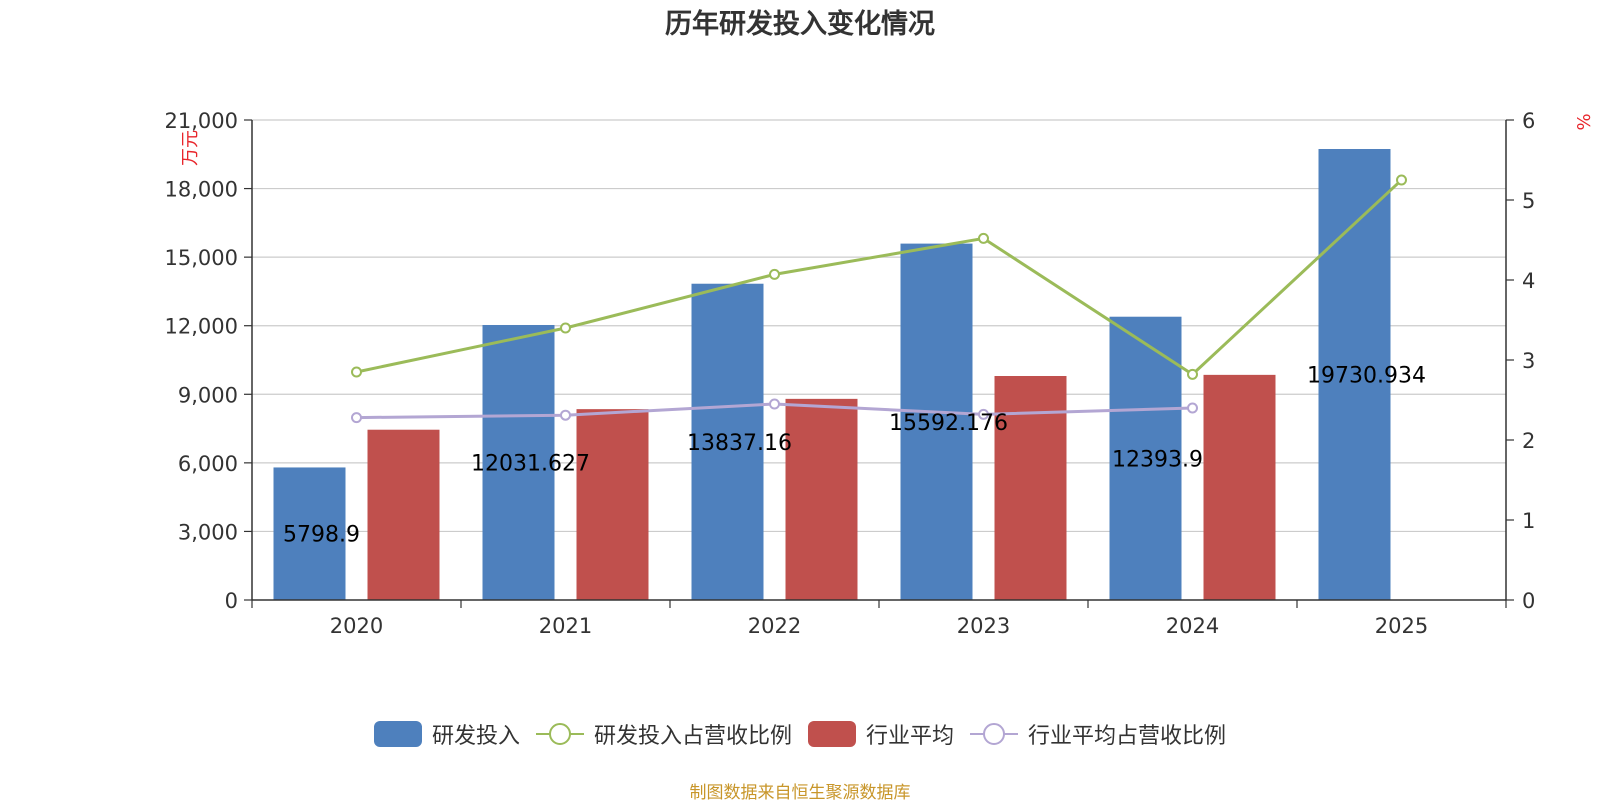  Describe the element at coordinates (397, 734) in the screenshot. I see `legend-swatch-rd-invest` at that location.